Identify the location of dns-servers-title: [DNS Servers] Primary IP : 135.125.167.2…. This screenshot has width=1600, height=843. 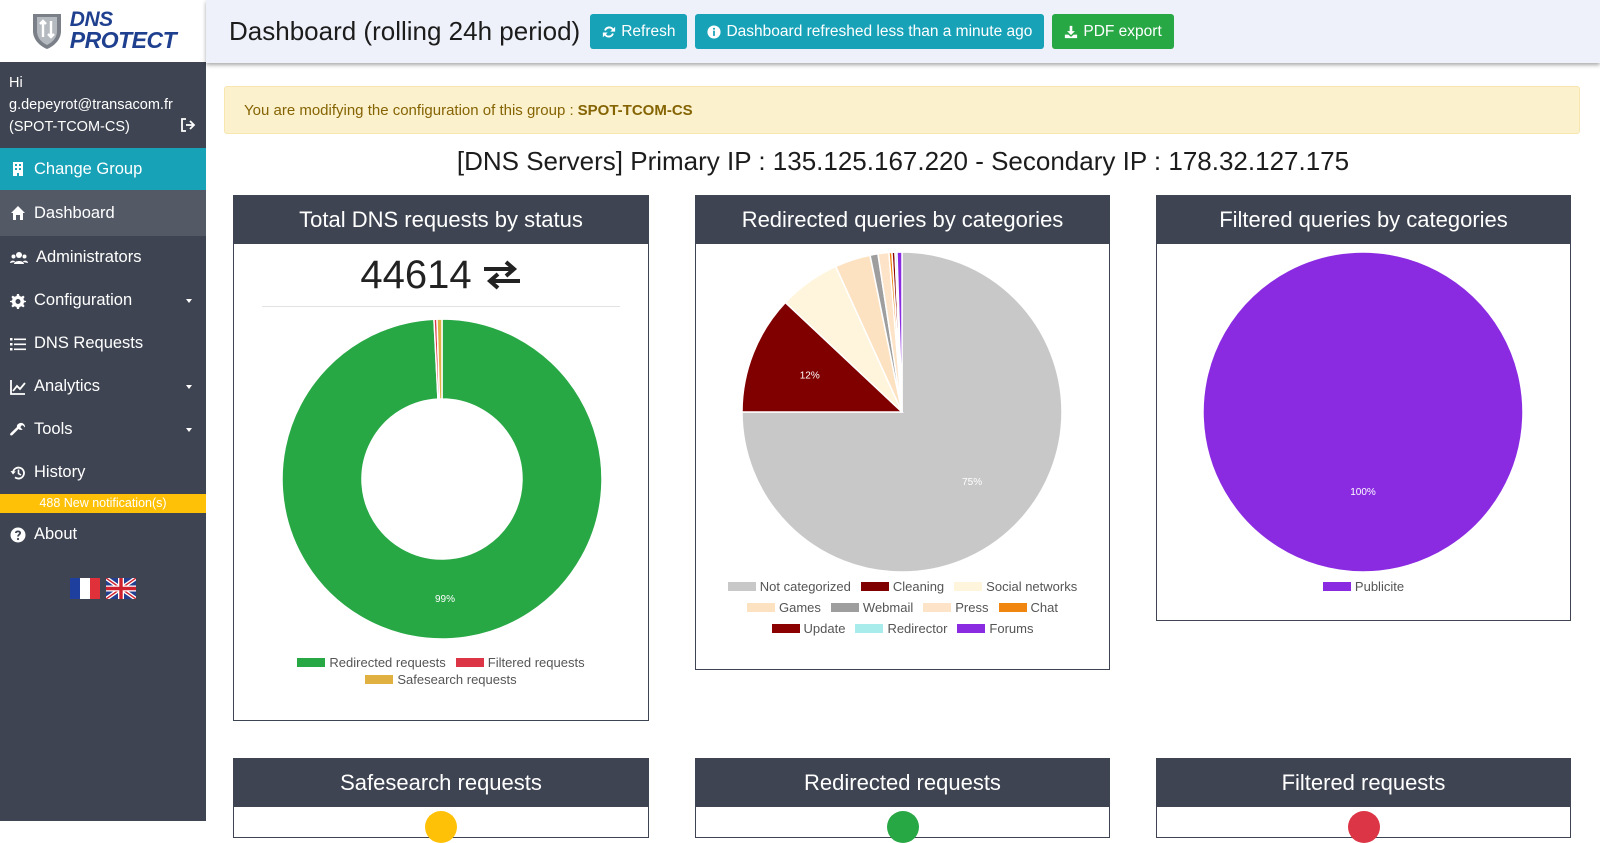
(903, 161).